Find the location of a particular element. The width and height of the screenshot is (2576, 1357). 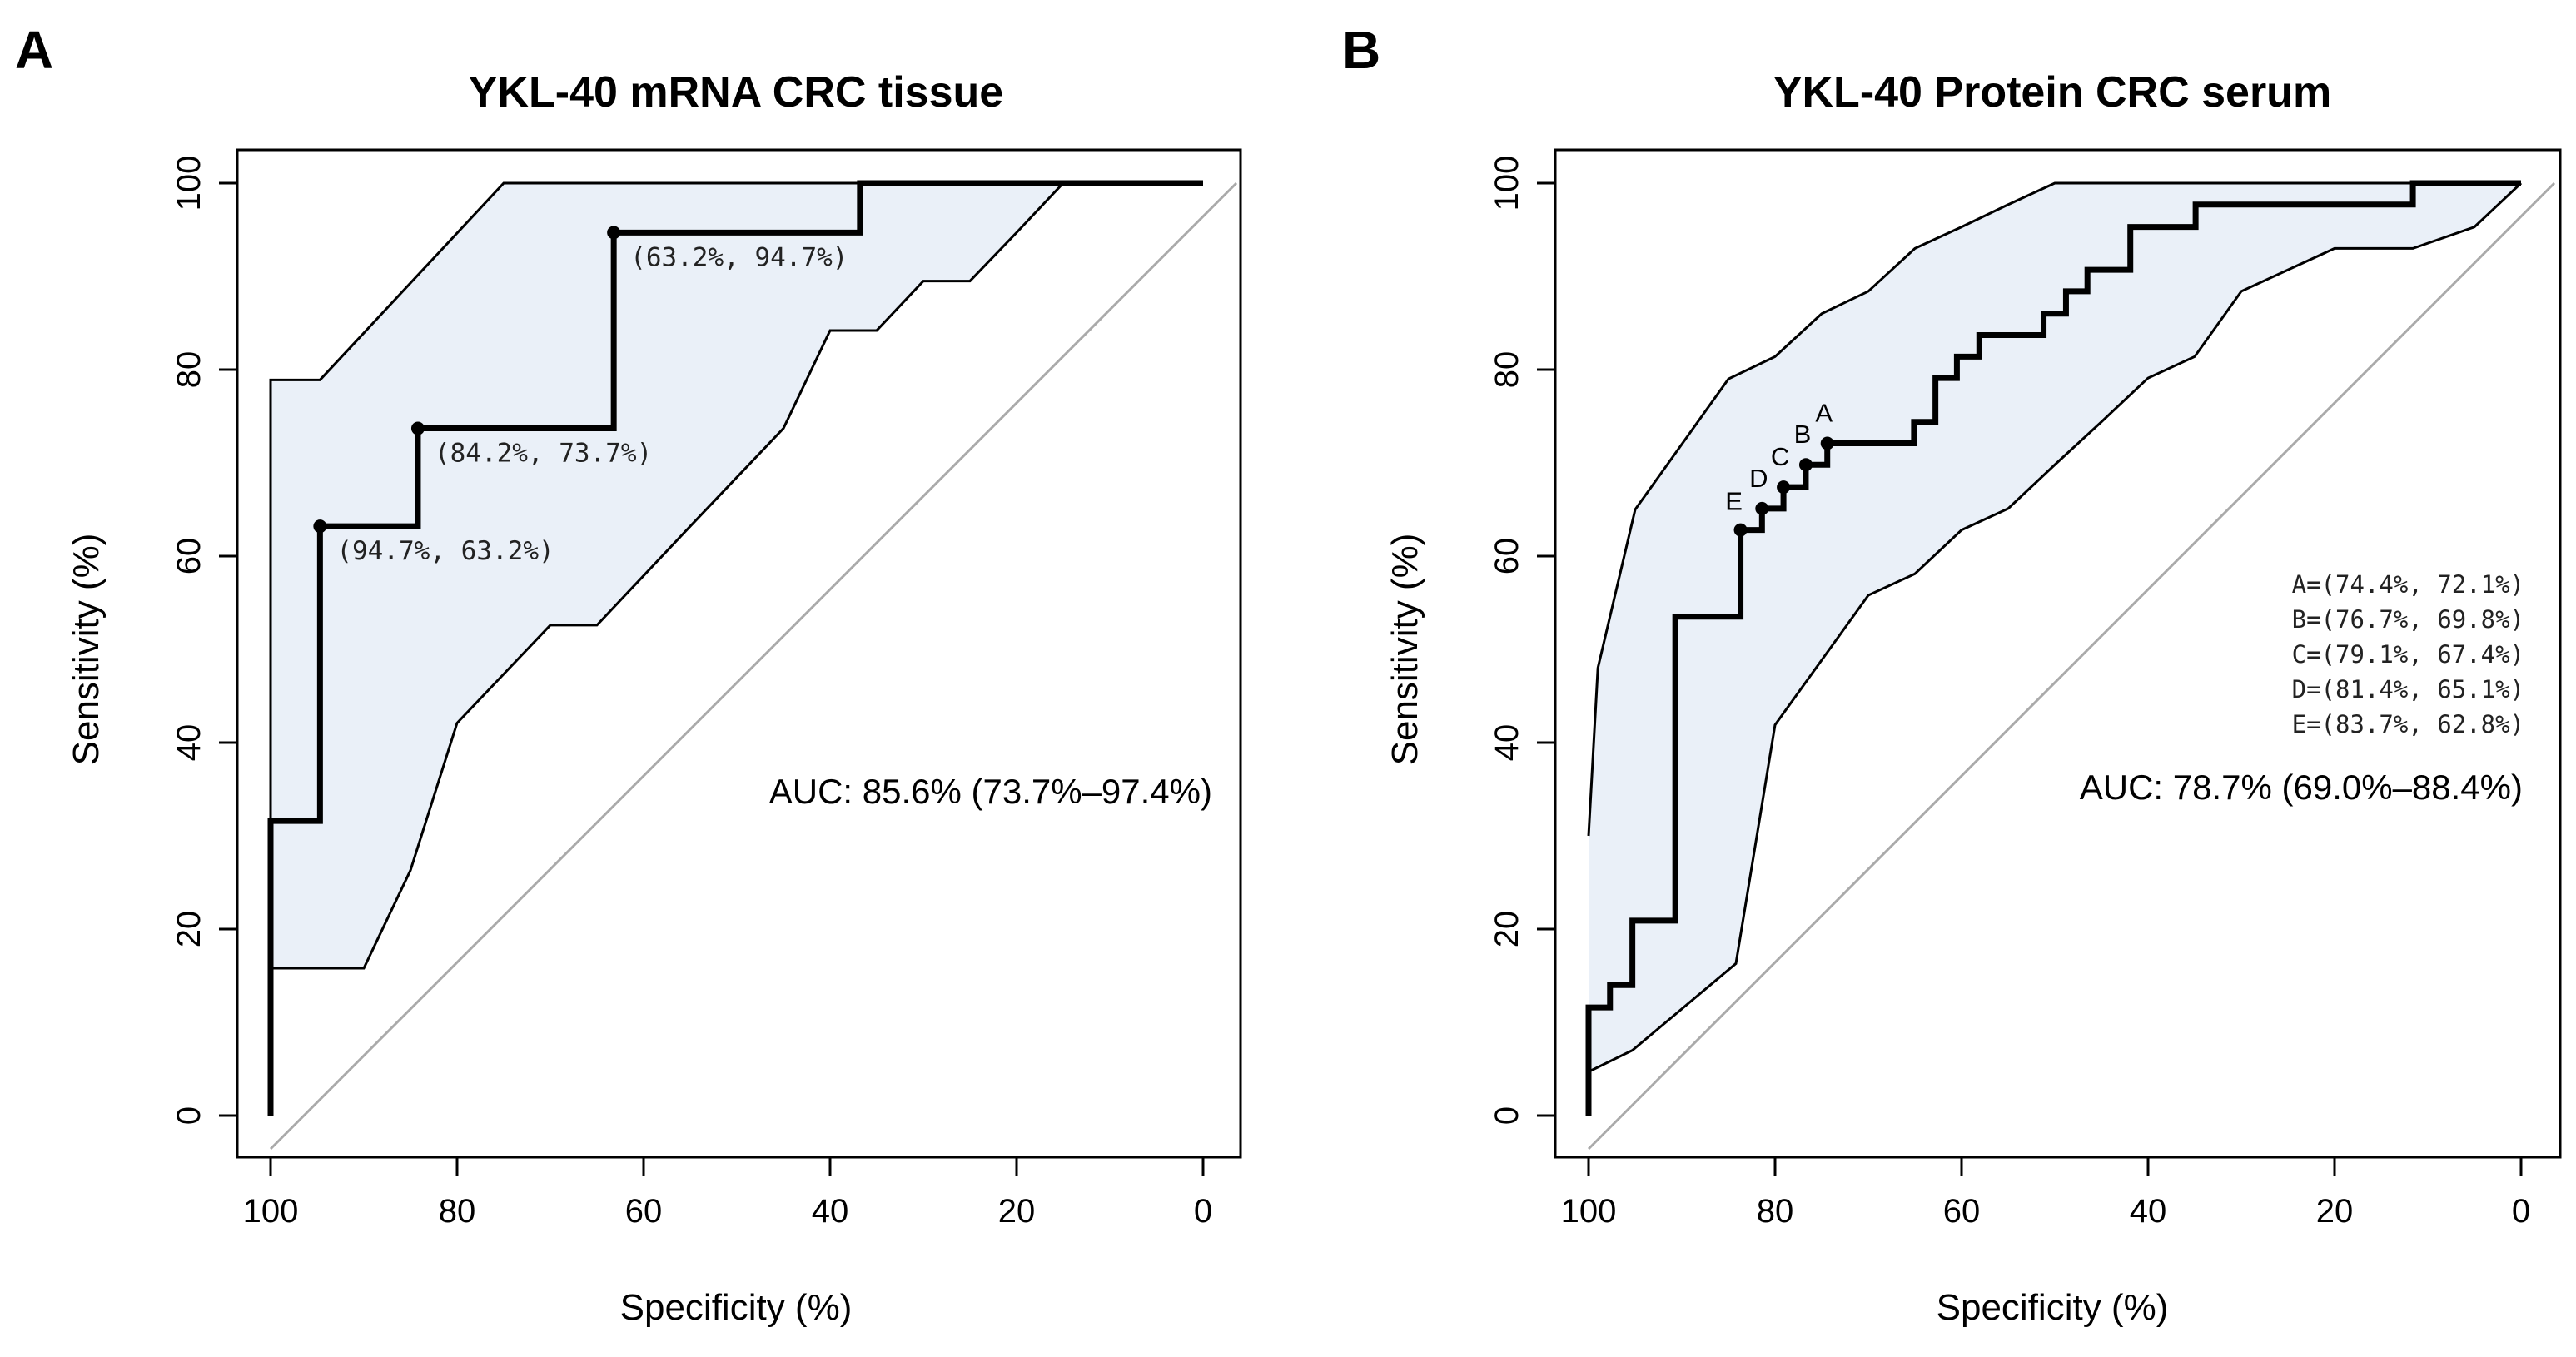

chart-title-b: YKL-40 Protein CRC serum is located at coordinates (2052, 92).